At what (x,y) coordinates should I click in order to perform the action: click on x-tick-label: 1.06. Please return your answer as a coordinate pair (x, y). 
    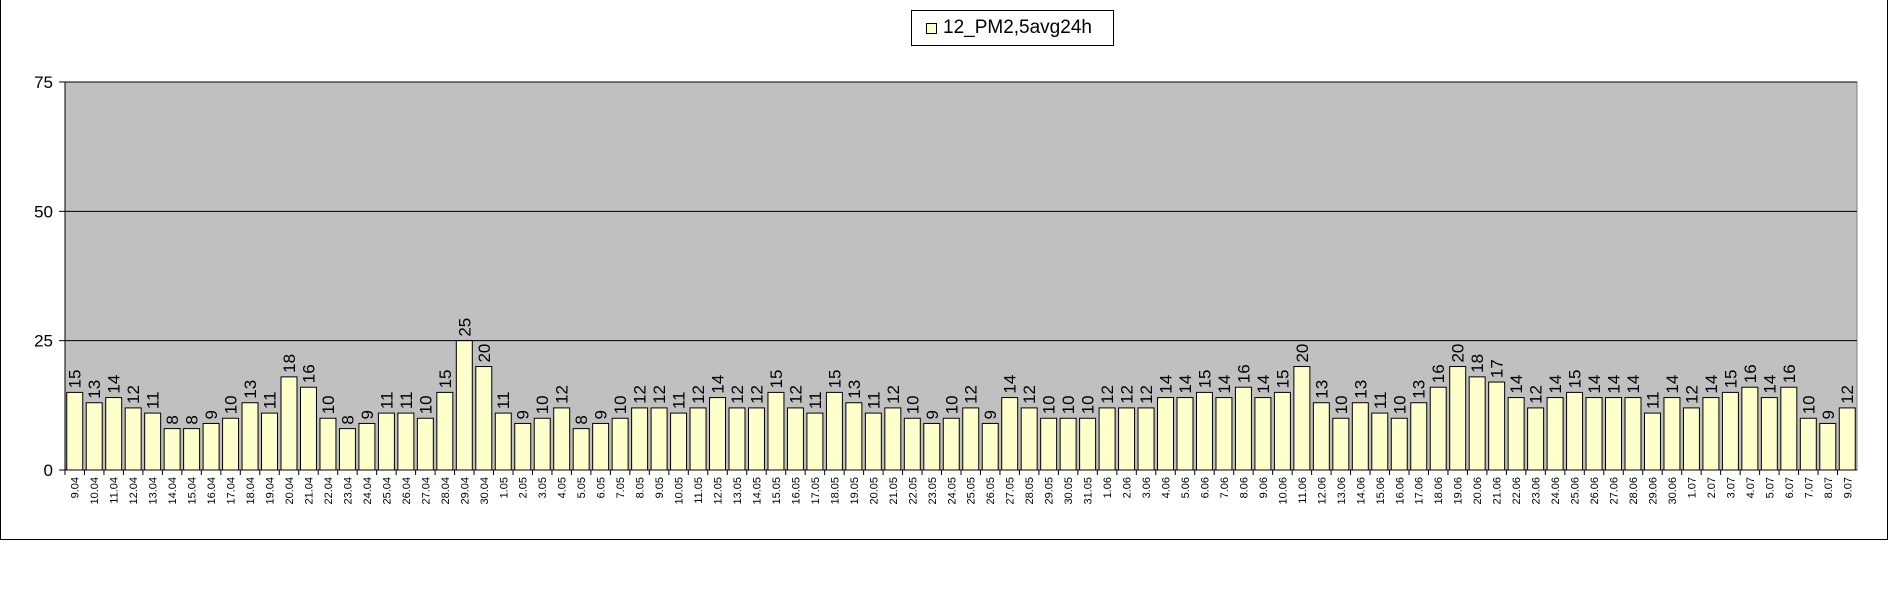
    Looking at the image, I should click on (1108, 487).